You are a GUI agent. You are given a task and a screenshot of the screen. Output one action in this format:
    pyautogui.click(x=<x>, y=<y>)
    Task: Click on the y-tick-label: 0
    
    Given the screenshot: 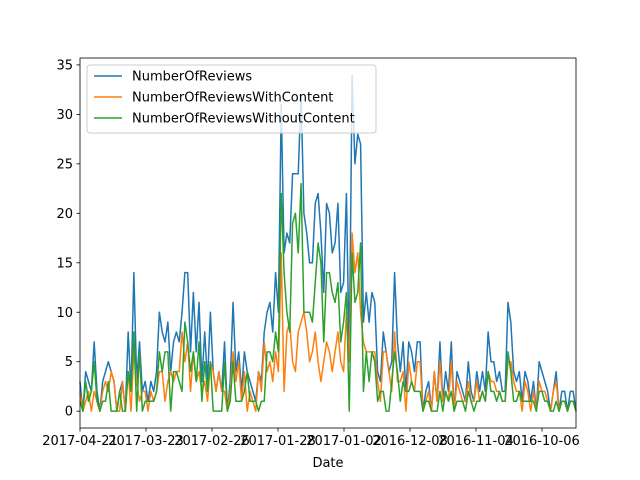 What is the action you would take?
    pyautogui.click(x=69, y=412)
    